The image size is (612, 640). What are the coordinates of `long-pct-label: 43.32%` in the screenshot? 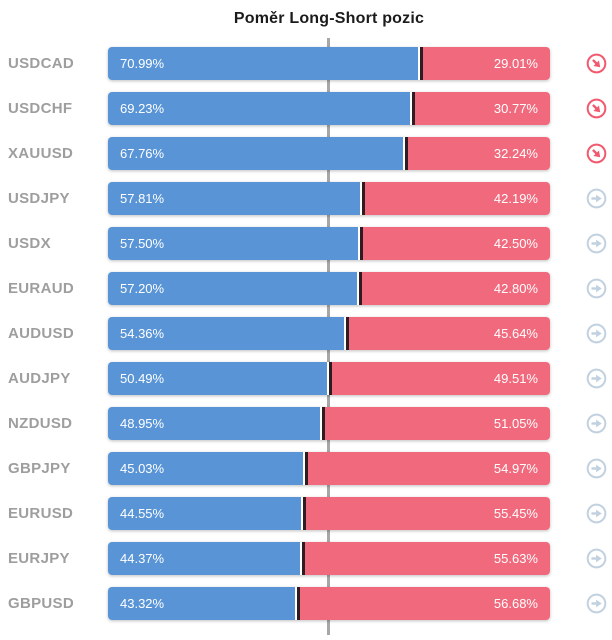 It's located at (142, 603).